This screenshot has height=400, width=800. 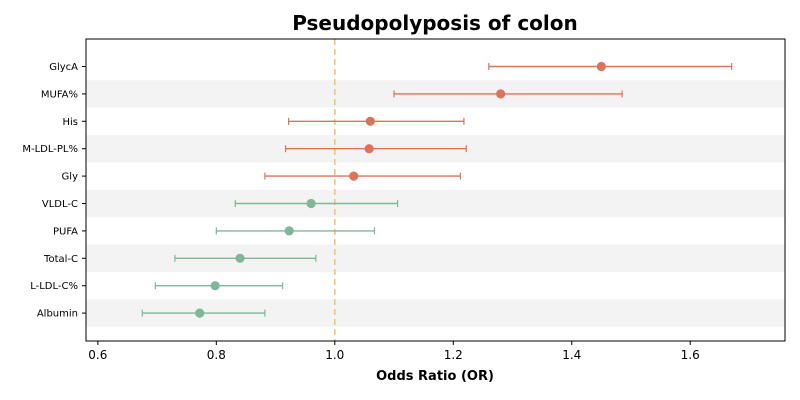 I want to click on x-axis-ticks: 0.6 0.8 1.0 1.2 1.4 1.6, so click(x=394, y=351).